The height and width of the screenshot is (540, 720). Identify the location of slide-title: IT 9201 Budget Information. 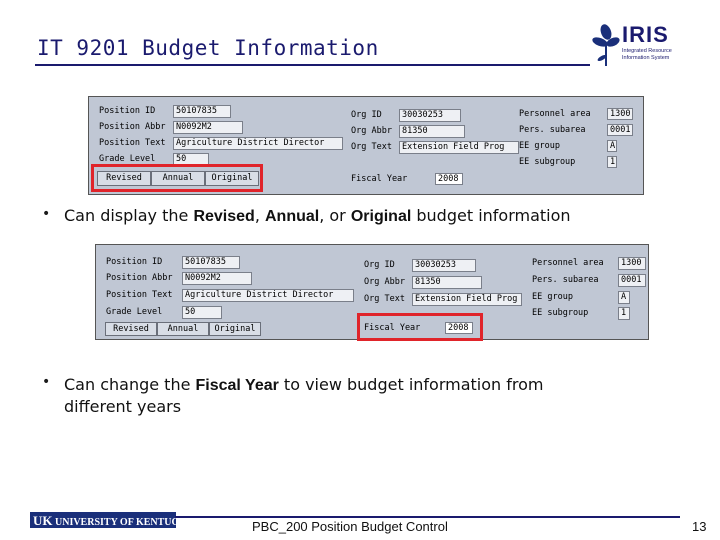
(208, 48).